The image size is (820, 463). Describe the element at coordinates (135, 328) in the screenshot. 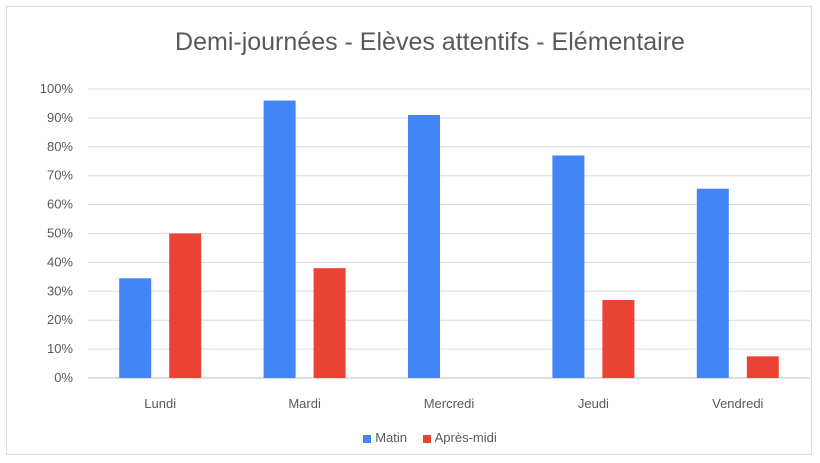

I see `bar-matin-lundi` at that location.